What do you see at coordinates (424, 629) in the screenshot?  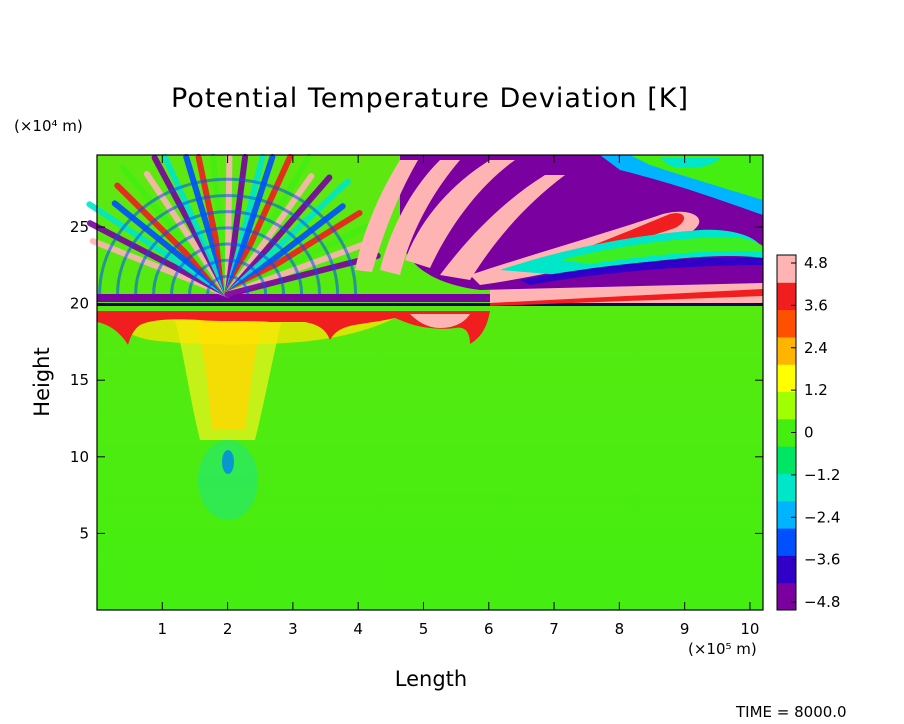 I see `x-tick-label: 5` at bounding box center [424, 629].